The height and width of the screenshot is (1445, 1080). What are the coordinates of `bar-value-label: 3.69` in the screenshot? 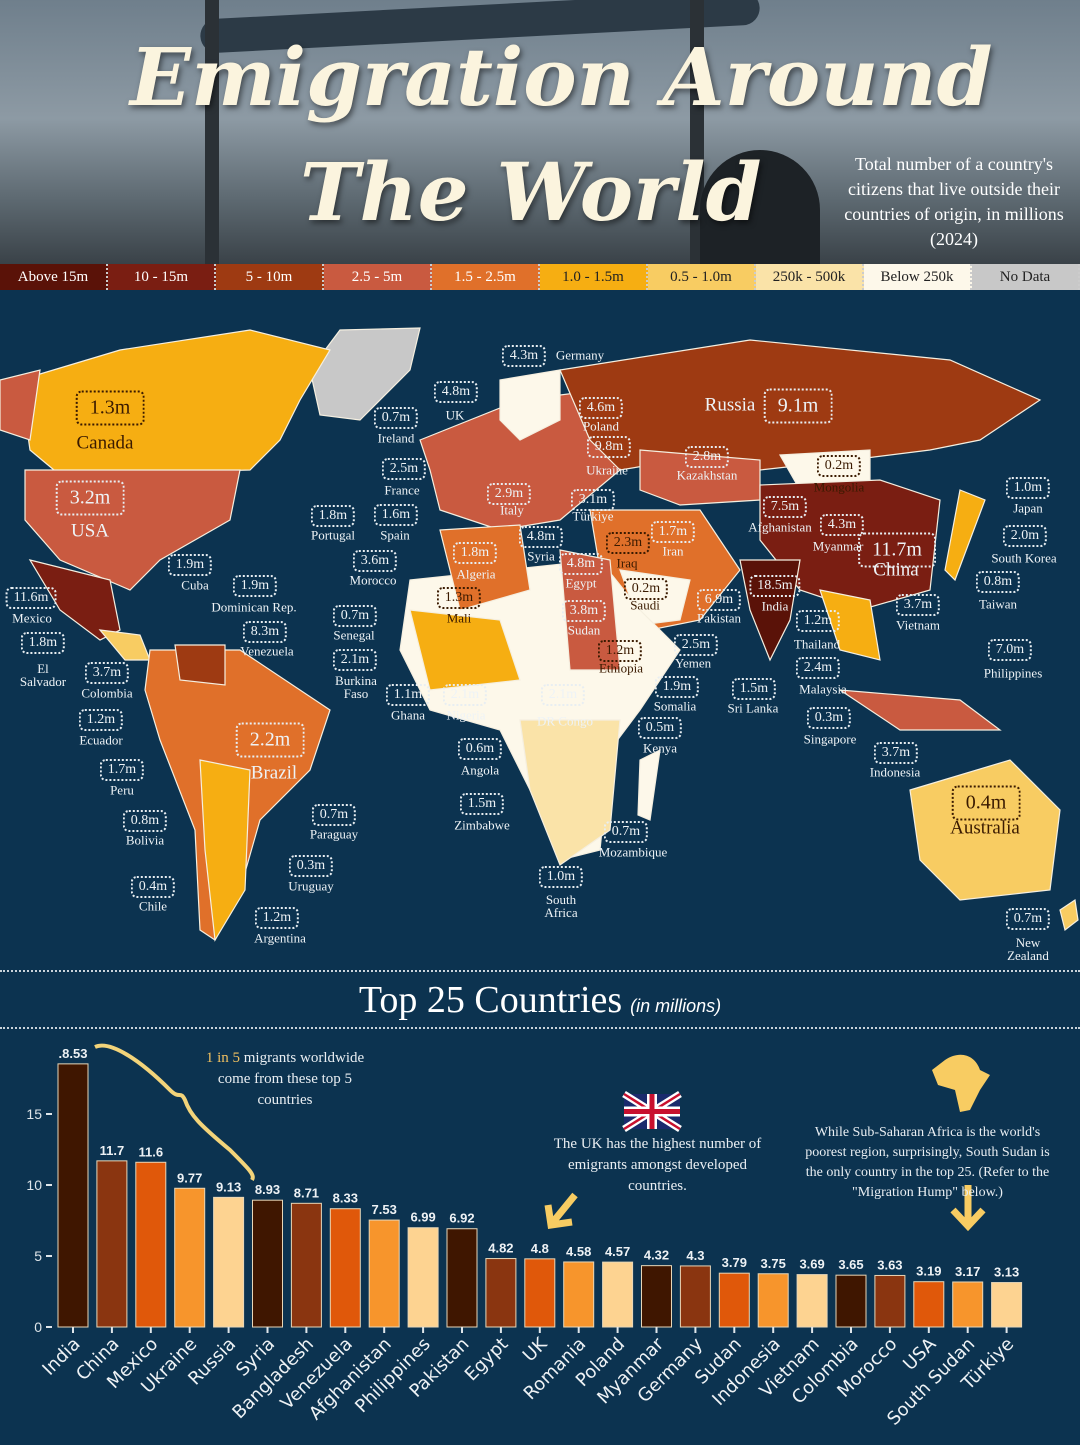 It's located at (811, 1264).